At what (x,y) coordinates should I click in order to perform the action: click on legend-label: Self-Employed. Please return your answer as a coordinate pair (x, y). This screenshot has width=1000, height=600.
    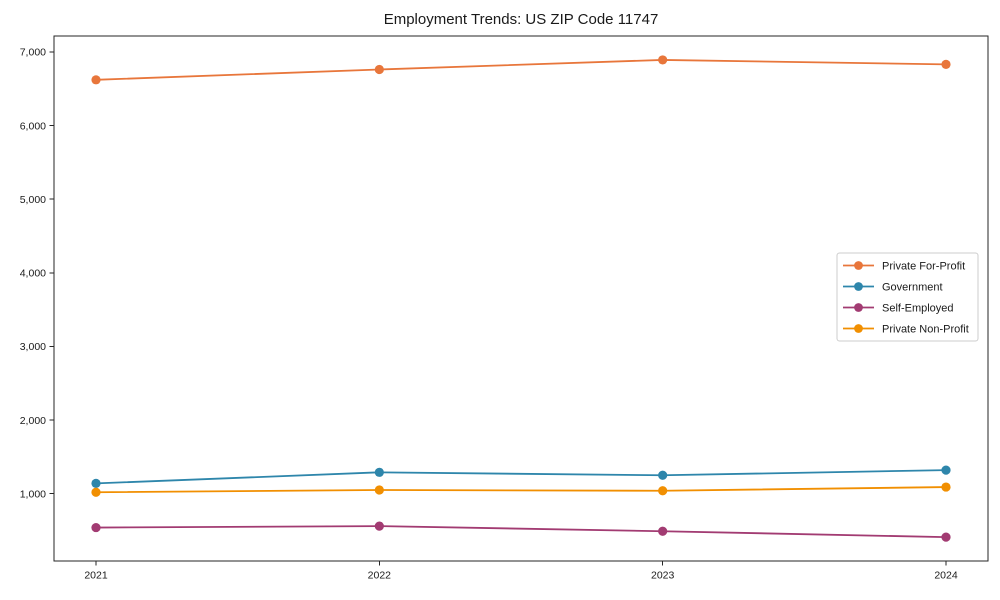
    Looking at the image, I should click on (918, 309).